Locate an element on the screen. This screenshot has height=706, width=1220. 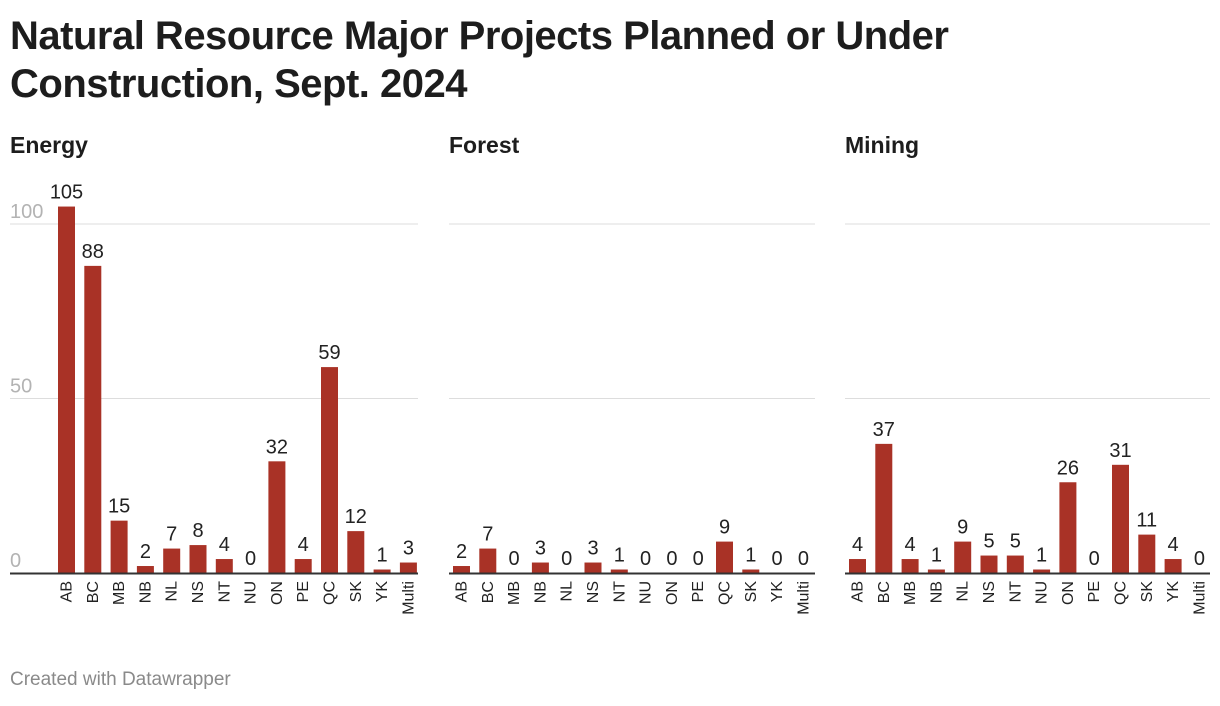
panel-forest-category-label: NL is located at coordinates (567, 591).